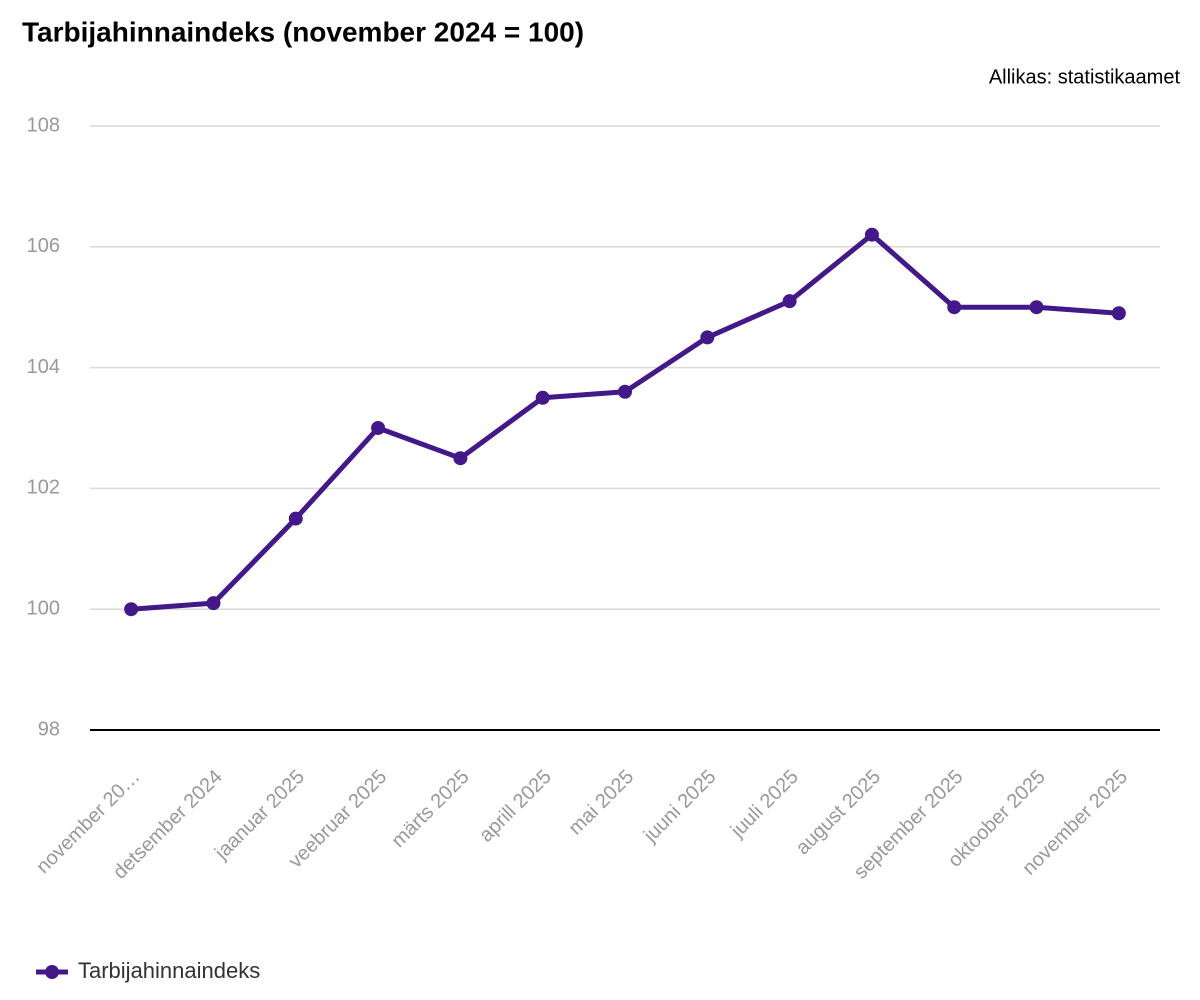 This screenshot has height=1000, width=1200. Describe the element at coordinates (43, 608) in the screenshot. I see `y-tick-label: 100` at that location.